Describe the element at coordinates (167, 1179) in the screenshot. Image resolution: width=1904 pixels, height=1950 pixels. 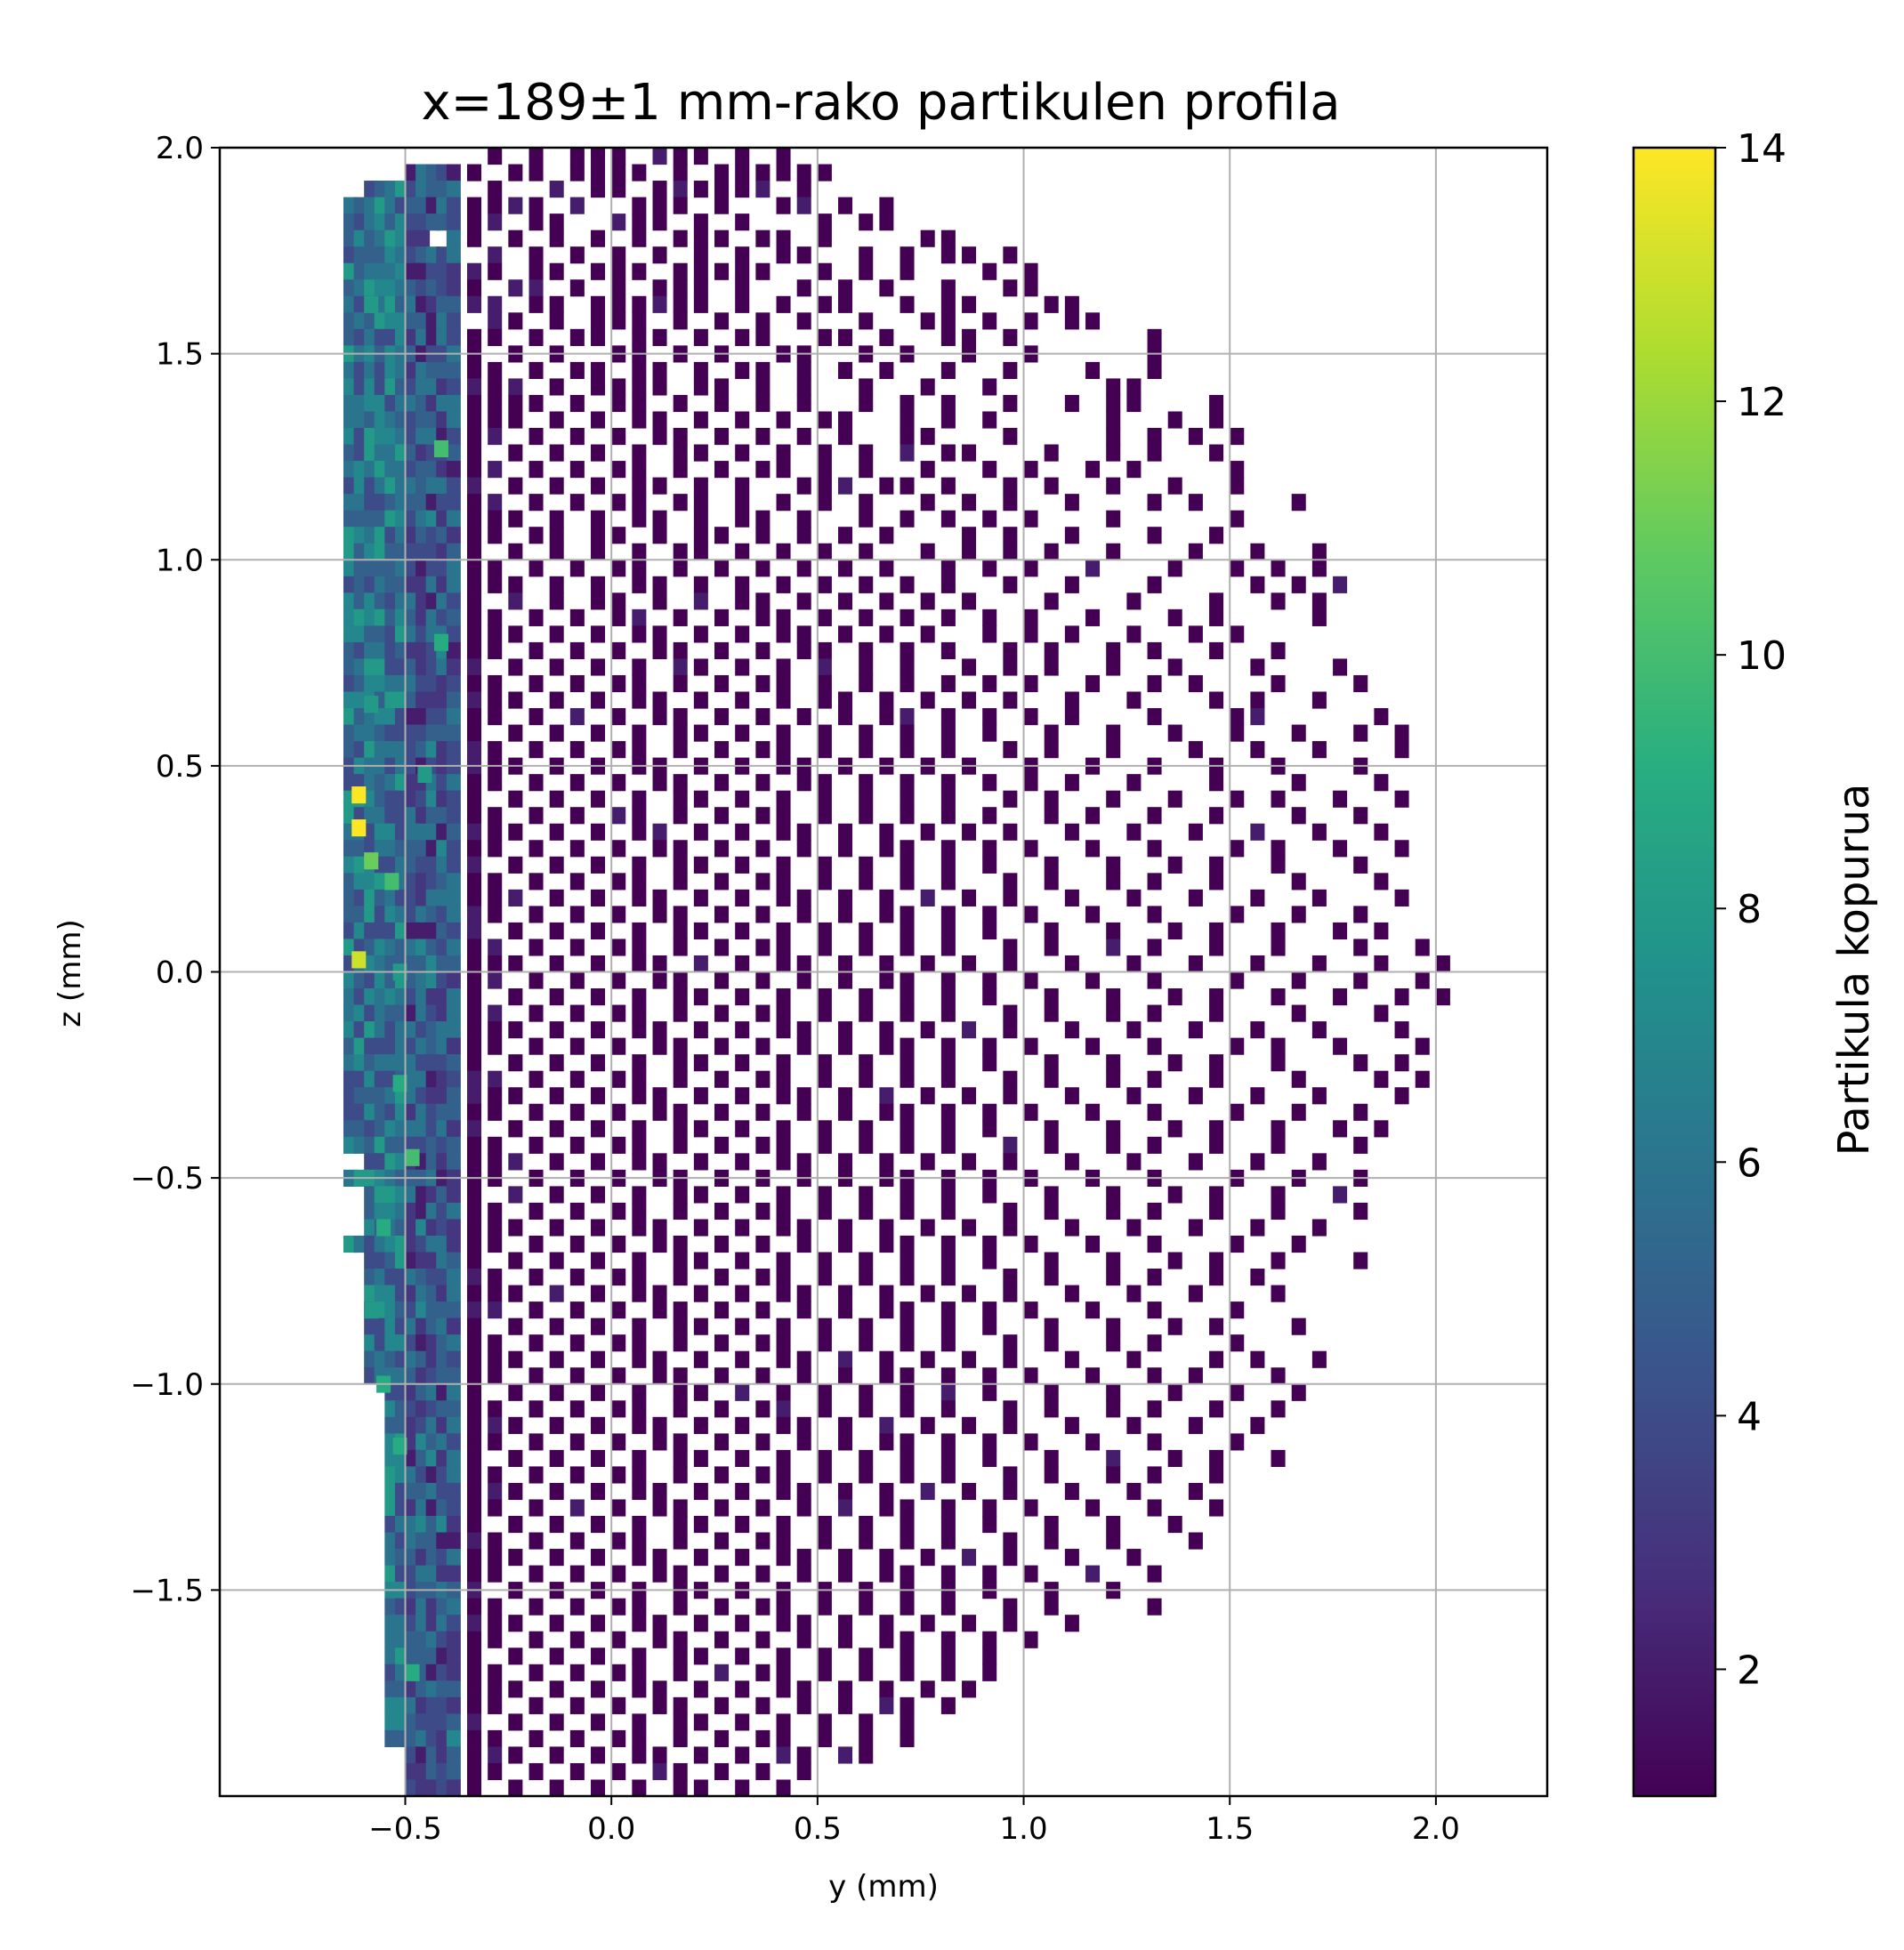
I see `y-tick-label: −0.5` at that location.